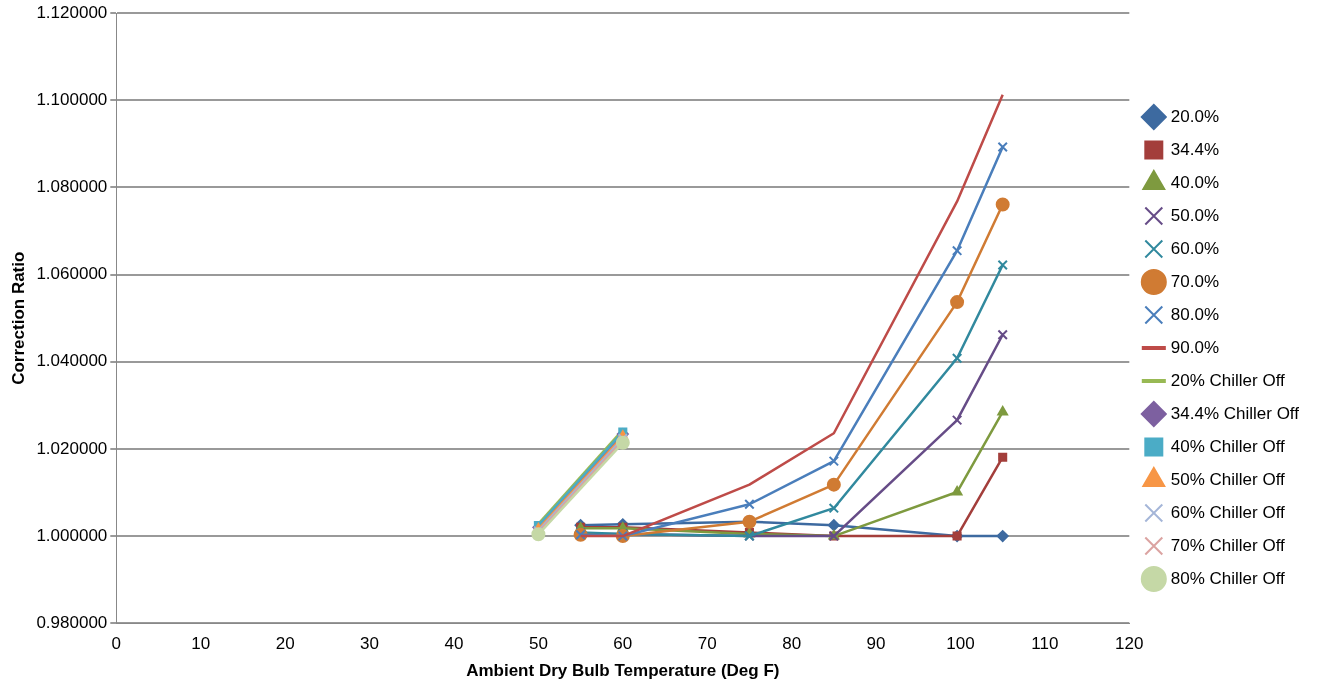 The width and height of the screenshot is (1319, 691). What do you see at coordinates (116, 644) in the screenshot?
I see `x-tick-label: 0` at bounding box center [116, 644].